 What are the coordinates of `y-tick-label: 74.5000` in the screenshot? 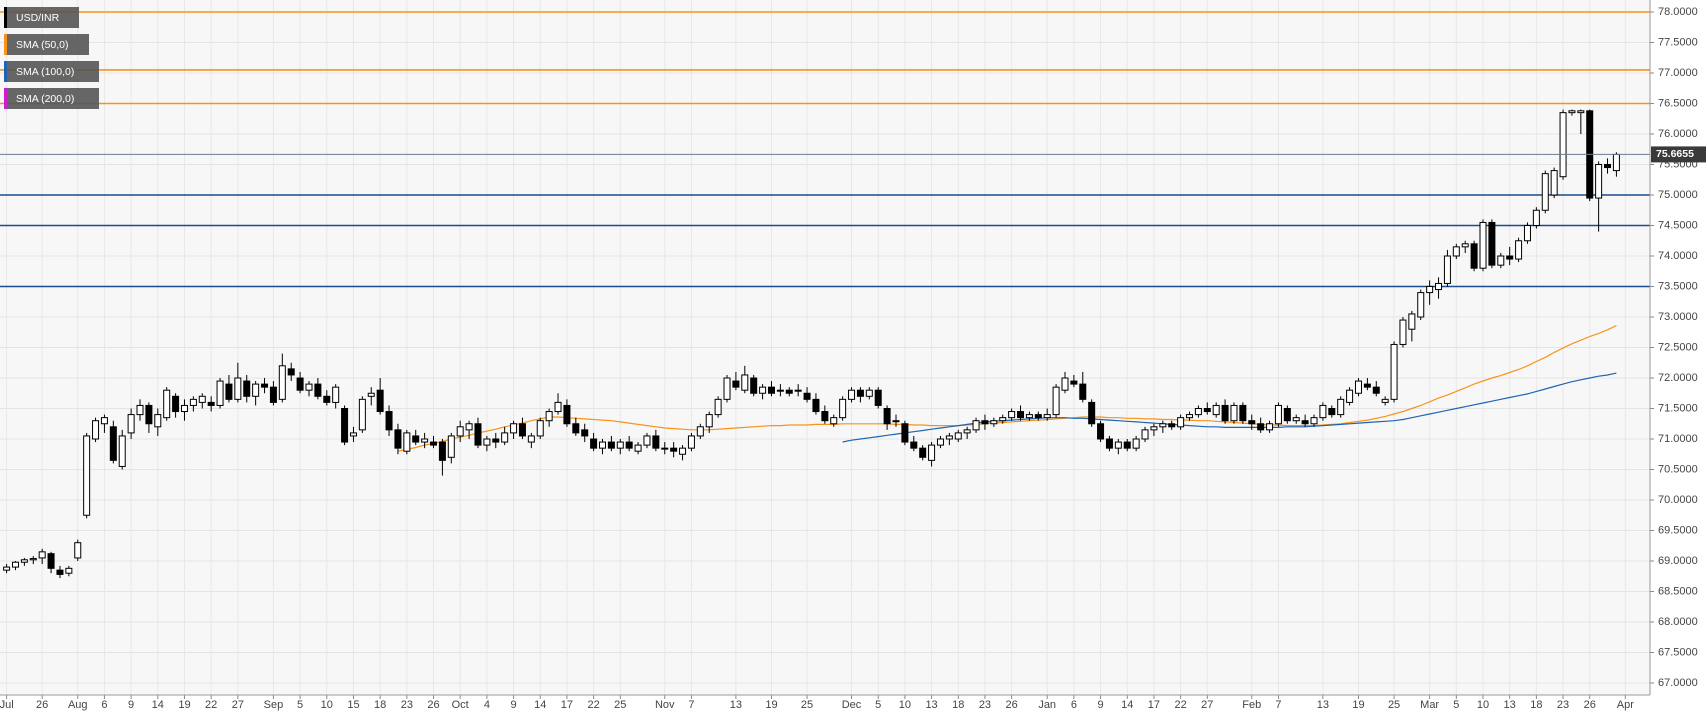 It's located at (1678, 225).